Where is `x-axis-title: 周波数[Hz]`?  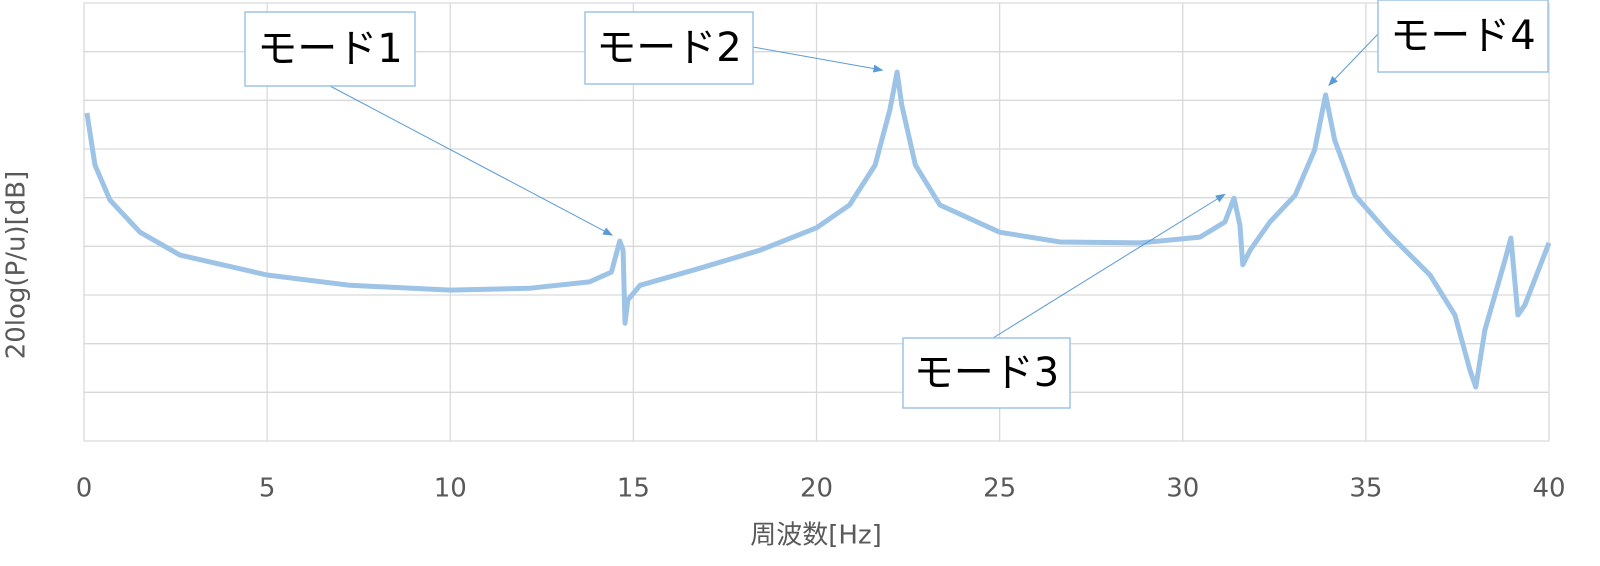 x-axis-title: 周波数[Hz] is located at coordinates (816, 536).